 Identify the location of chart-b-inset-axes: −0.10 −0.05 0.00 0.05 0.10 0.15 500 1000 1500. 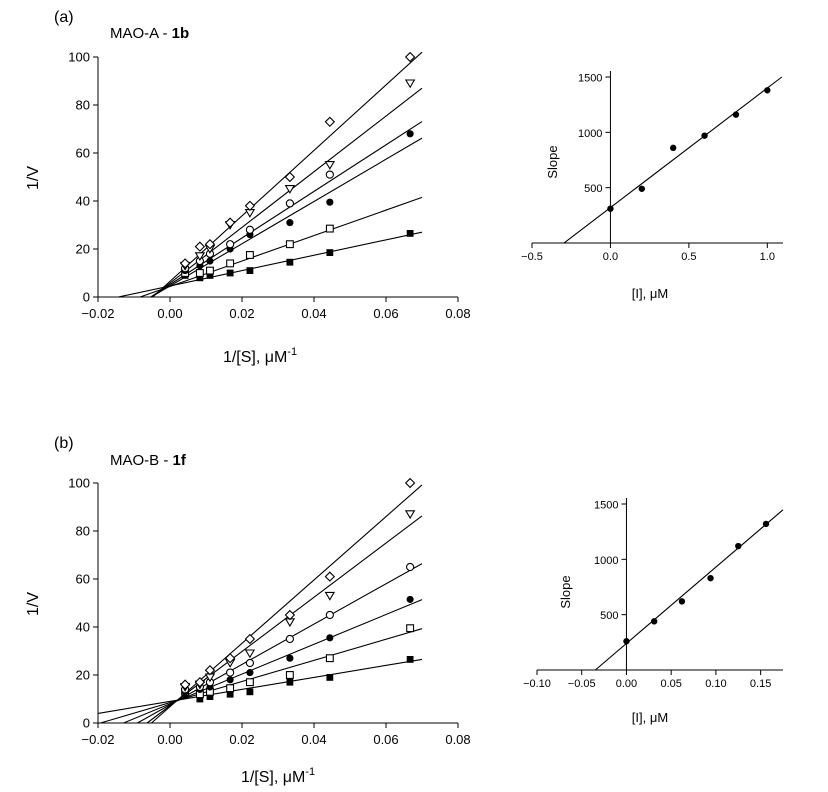
(653, 594).